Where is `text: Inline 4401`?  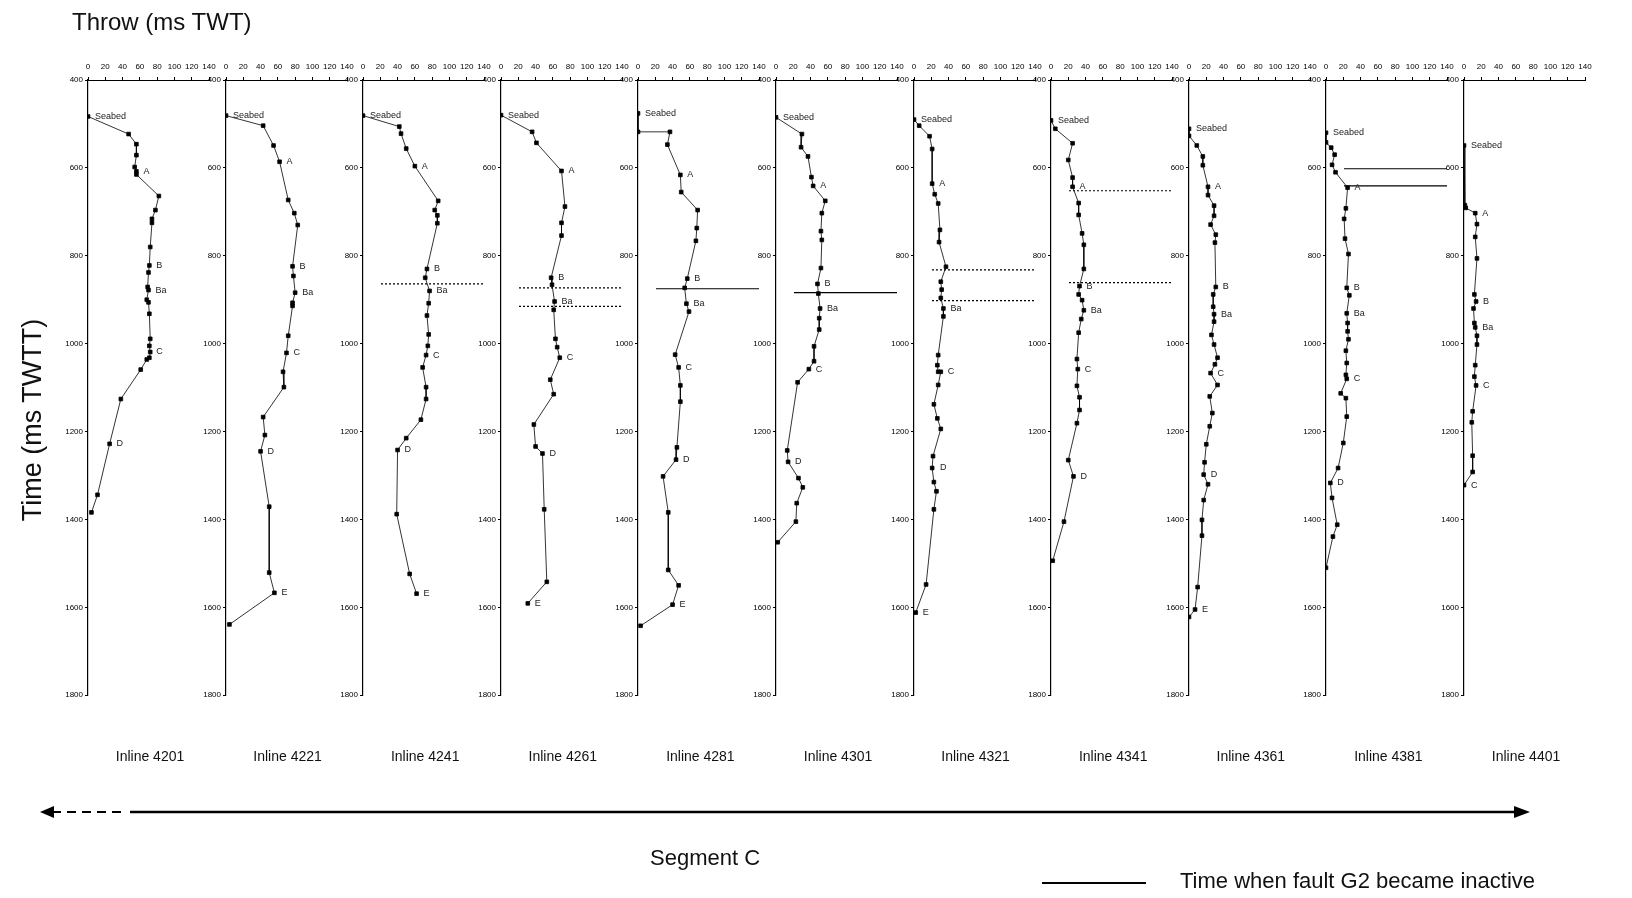 text: Inline 4401 is located at coordinates (1526, 756).